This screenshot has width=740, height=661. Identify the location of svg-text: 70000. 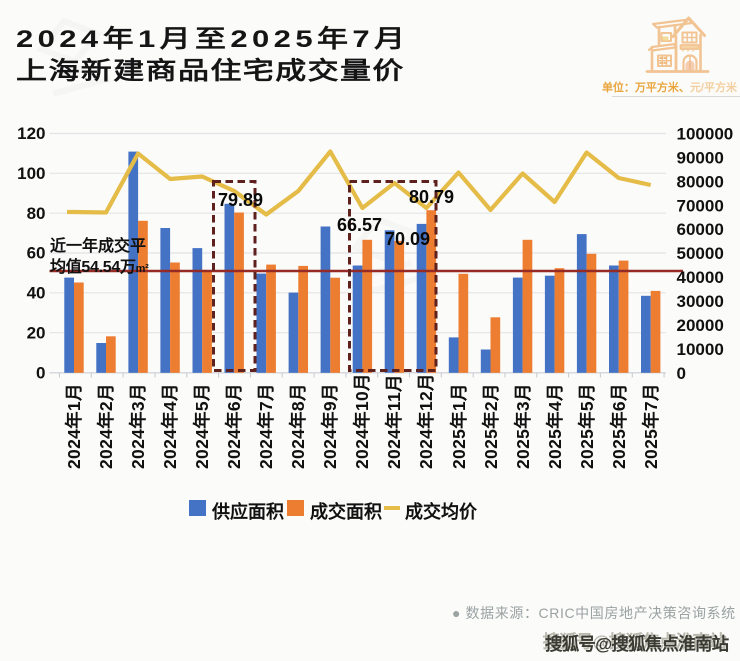
(700, 205).